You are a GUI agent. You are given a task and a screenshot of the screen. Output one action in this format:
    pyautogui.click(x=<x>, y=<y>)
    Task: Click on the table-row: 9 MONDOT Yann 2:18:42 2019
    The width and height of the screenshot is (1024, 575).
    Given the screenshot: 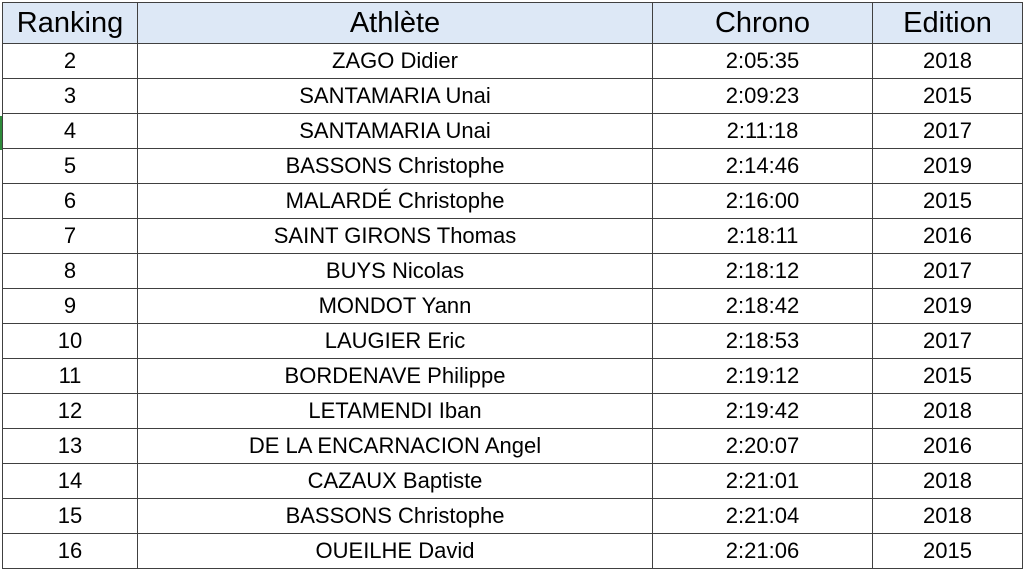 What is the action you would take?
    pyautogui.click(x=512, y=306)
    